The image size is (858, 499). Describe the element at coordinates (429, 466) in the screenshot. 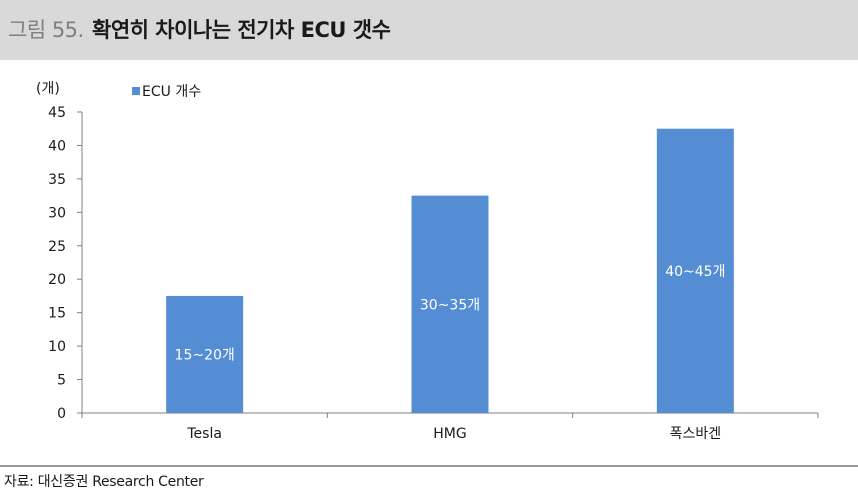

I see `source-divider` at that location.